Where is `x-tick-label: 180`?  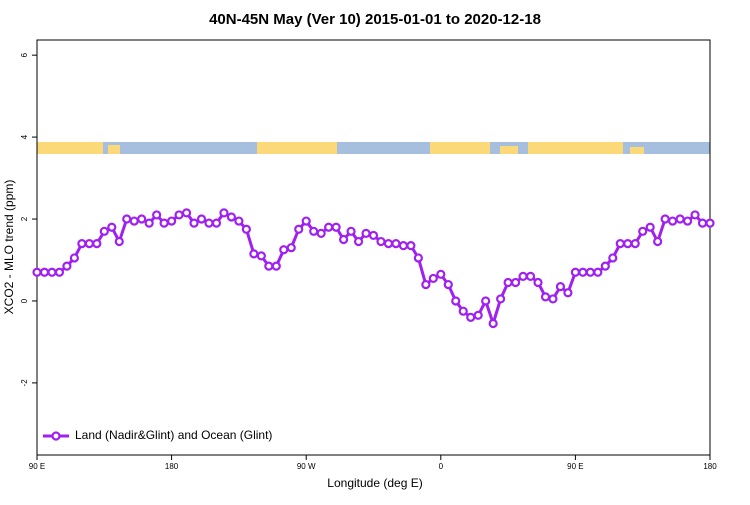
x-tick-label: 180 is located at coordinates (710, 466).